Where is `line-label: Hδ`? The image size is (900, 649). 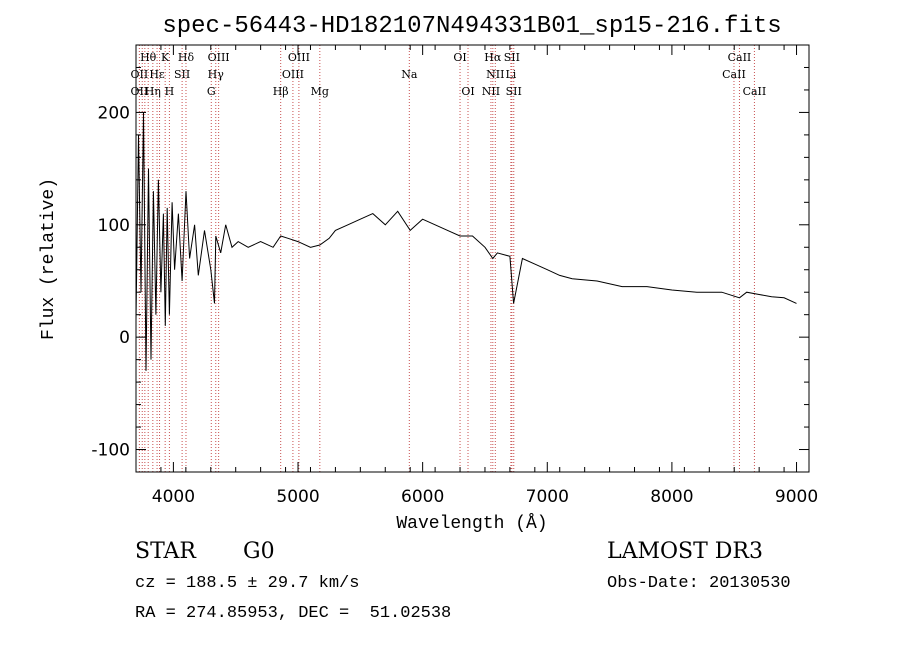
line-label: Hδ is located at coordinates (186, 57).